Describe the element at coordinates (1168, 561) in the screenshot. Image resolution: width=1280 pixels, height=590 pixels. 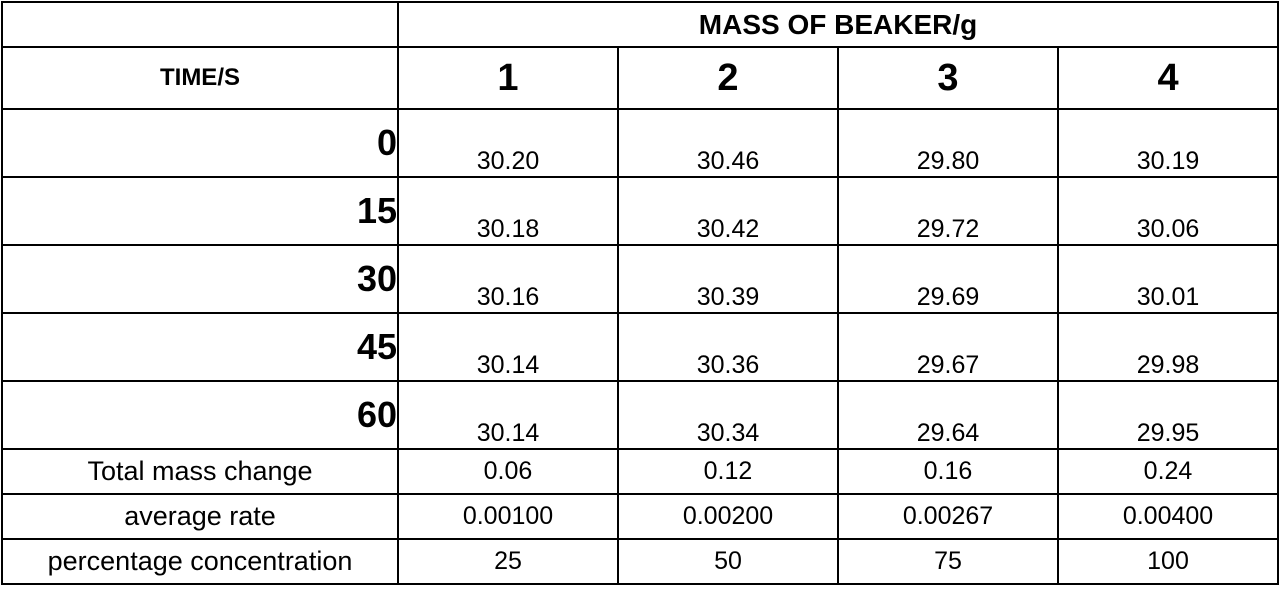
I see `summary-cell: 100` at that location.